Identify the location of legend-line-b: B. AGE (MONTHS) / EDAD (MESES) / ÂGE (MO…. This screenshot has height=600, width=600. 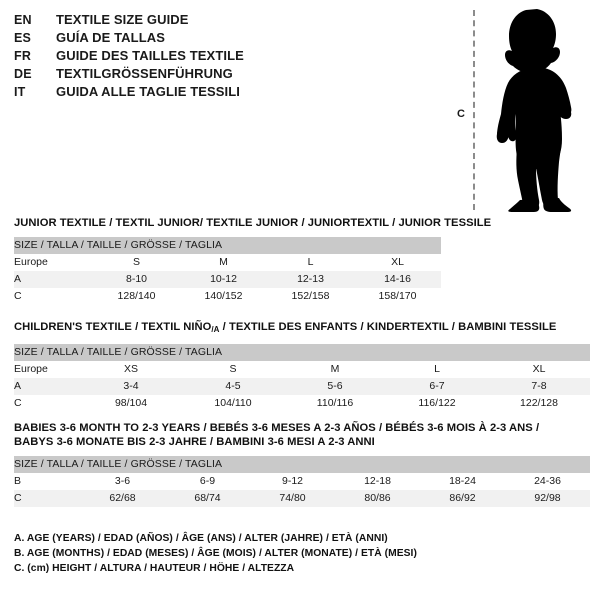
(215, 553).